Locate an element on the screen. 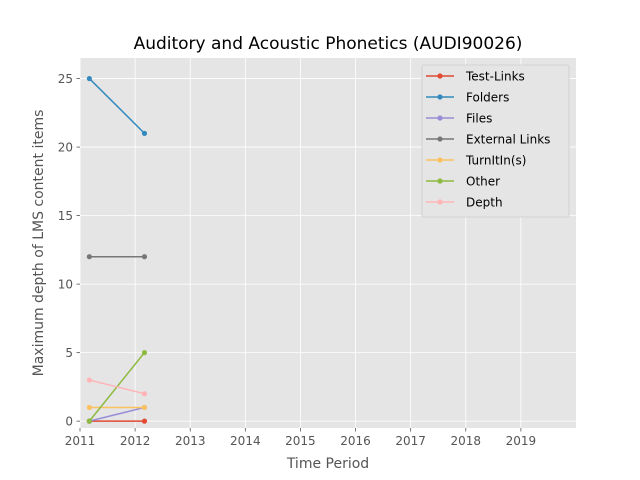  legend-label: Depth is located at coordinates (484, 203).